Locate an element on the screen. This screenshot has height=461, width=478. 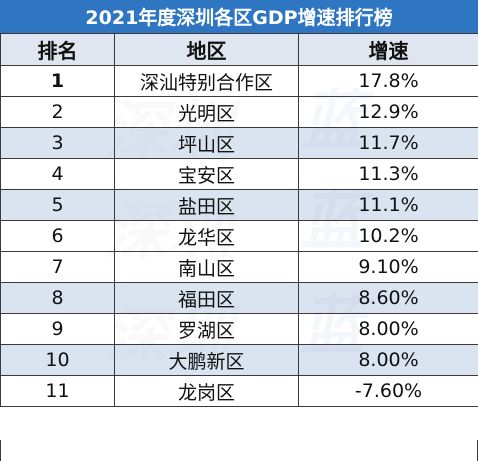
district-cell: 福田区 is located at coordinates (206, 298).